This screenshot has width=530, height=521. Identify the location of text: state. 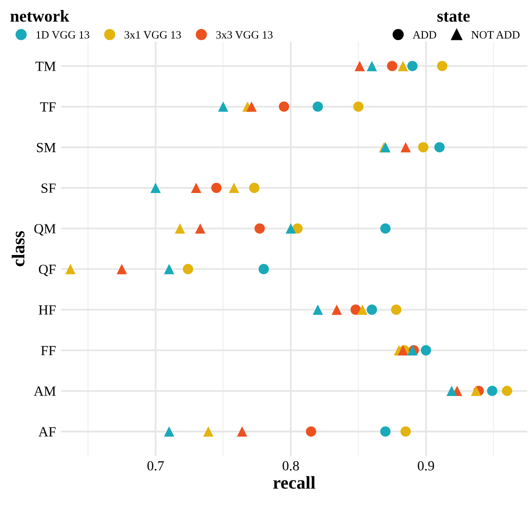
(453, 17).